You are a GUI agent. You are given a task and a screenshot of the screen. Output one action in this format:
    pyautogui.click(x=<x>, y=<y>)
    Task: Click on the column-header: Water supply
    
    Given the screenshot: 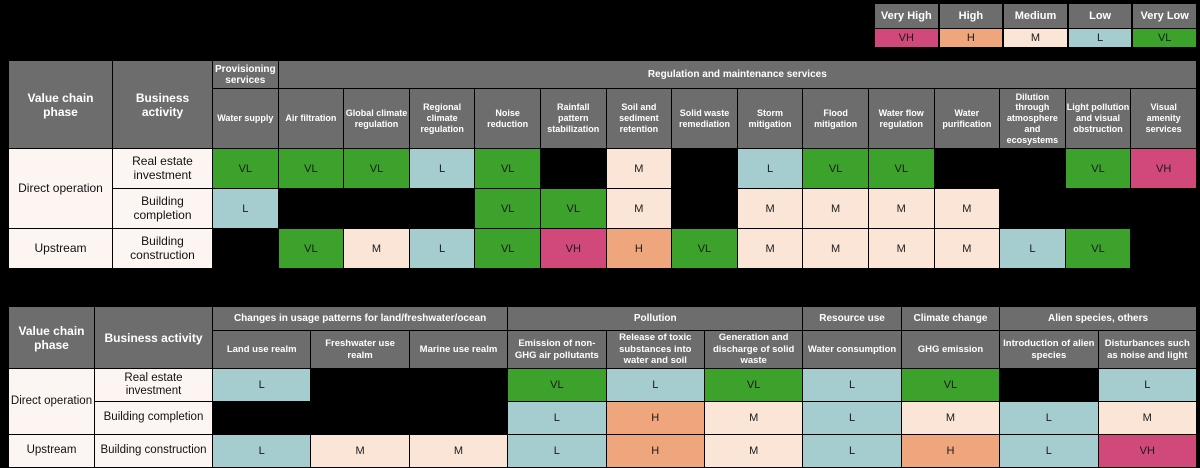 What is the action you would take?
    pyautogui.click(x=245, y=118)
    